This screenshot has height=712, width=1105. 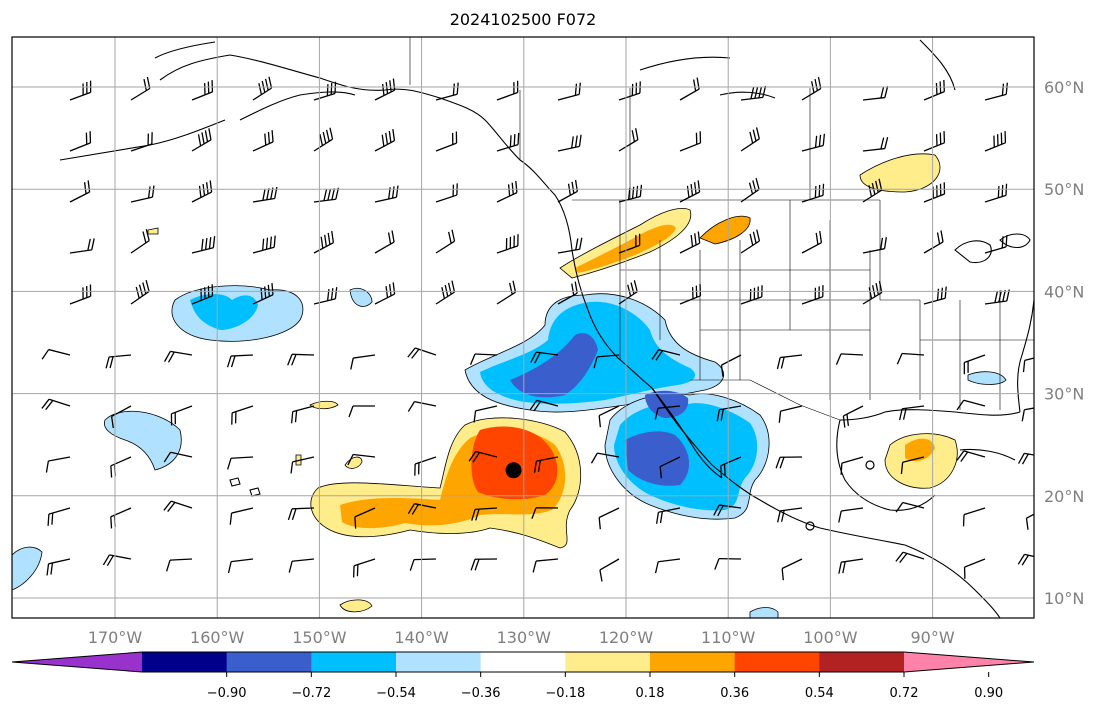 I want to click on colorbar-tick-label: −0.72, so click(x=311, y=693).